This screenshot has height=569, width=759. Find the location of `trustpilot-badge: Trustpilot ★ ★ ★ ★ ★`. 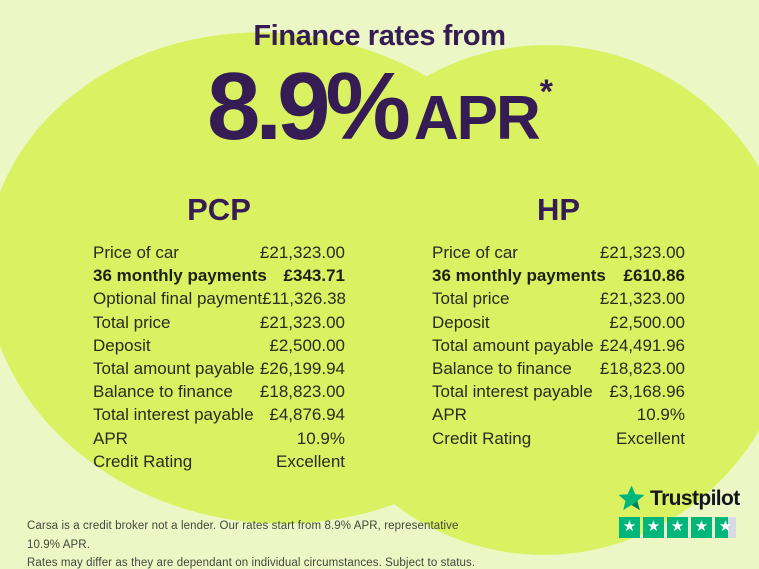

trustpilot-badge: Trustpilot ★ ★ ★ ★ ★ is located at coordinates (678, 511).